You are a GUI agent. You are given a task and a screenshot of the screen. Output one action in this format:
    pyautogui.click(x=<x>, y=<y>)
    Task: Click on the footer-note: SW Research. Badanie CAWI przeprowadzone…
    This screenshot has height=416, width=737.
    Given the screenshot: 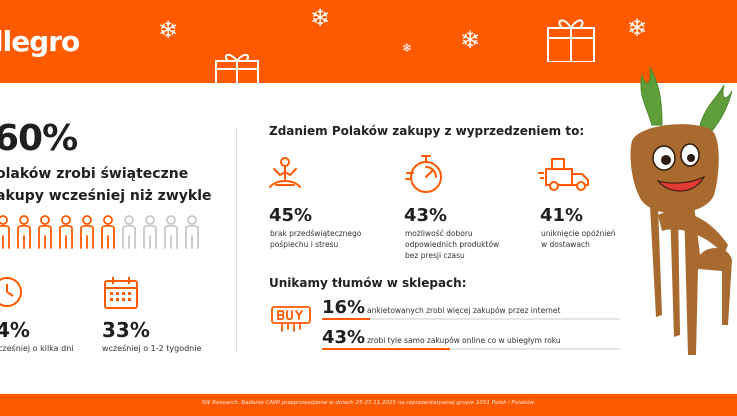 What is the action you would take?
    pyautogui.click(x=368, y=403)
    